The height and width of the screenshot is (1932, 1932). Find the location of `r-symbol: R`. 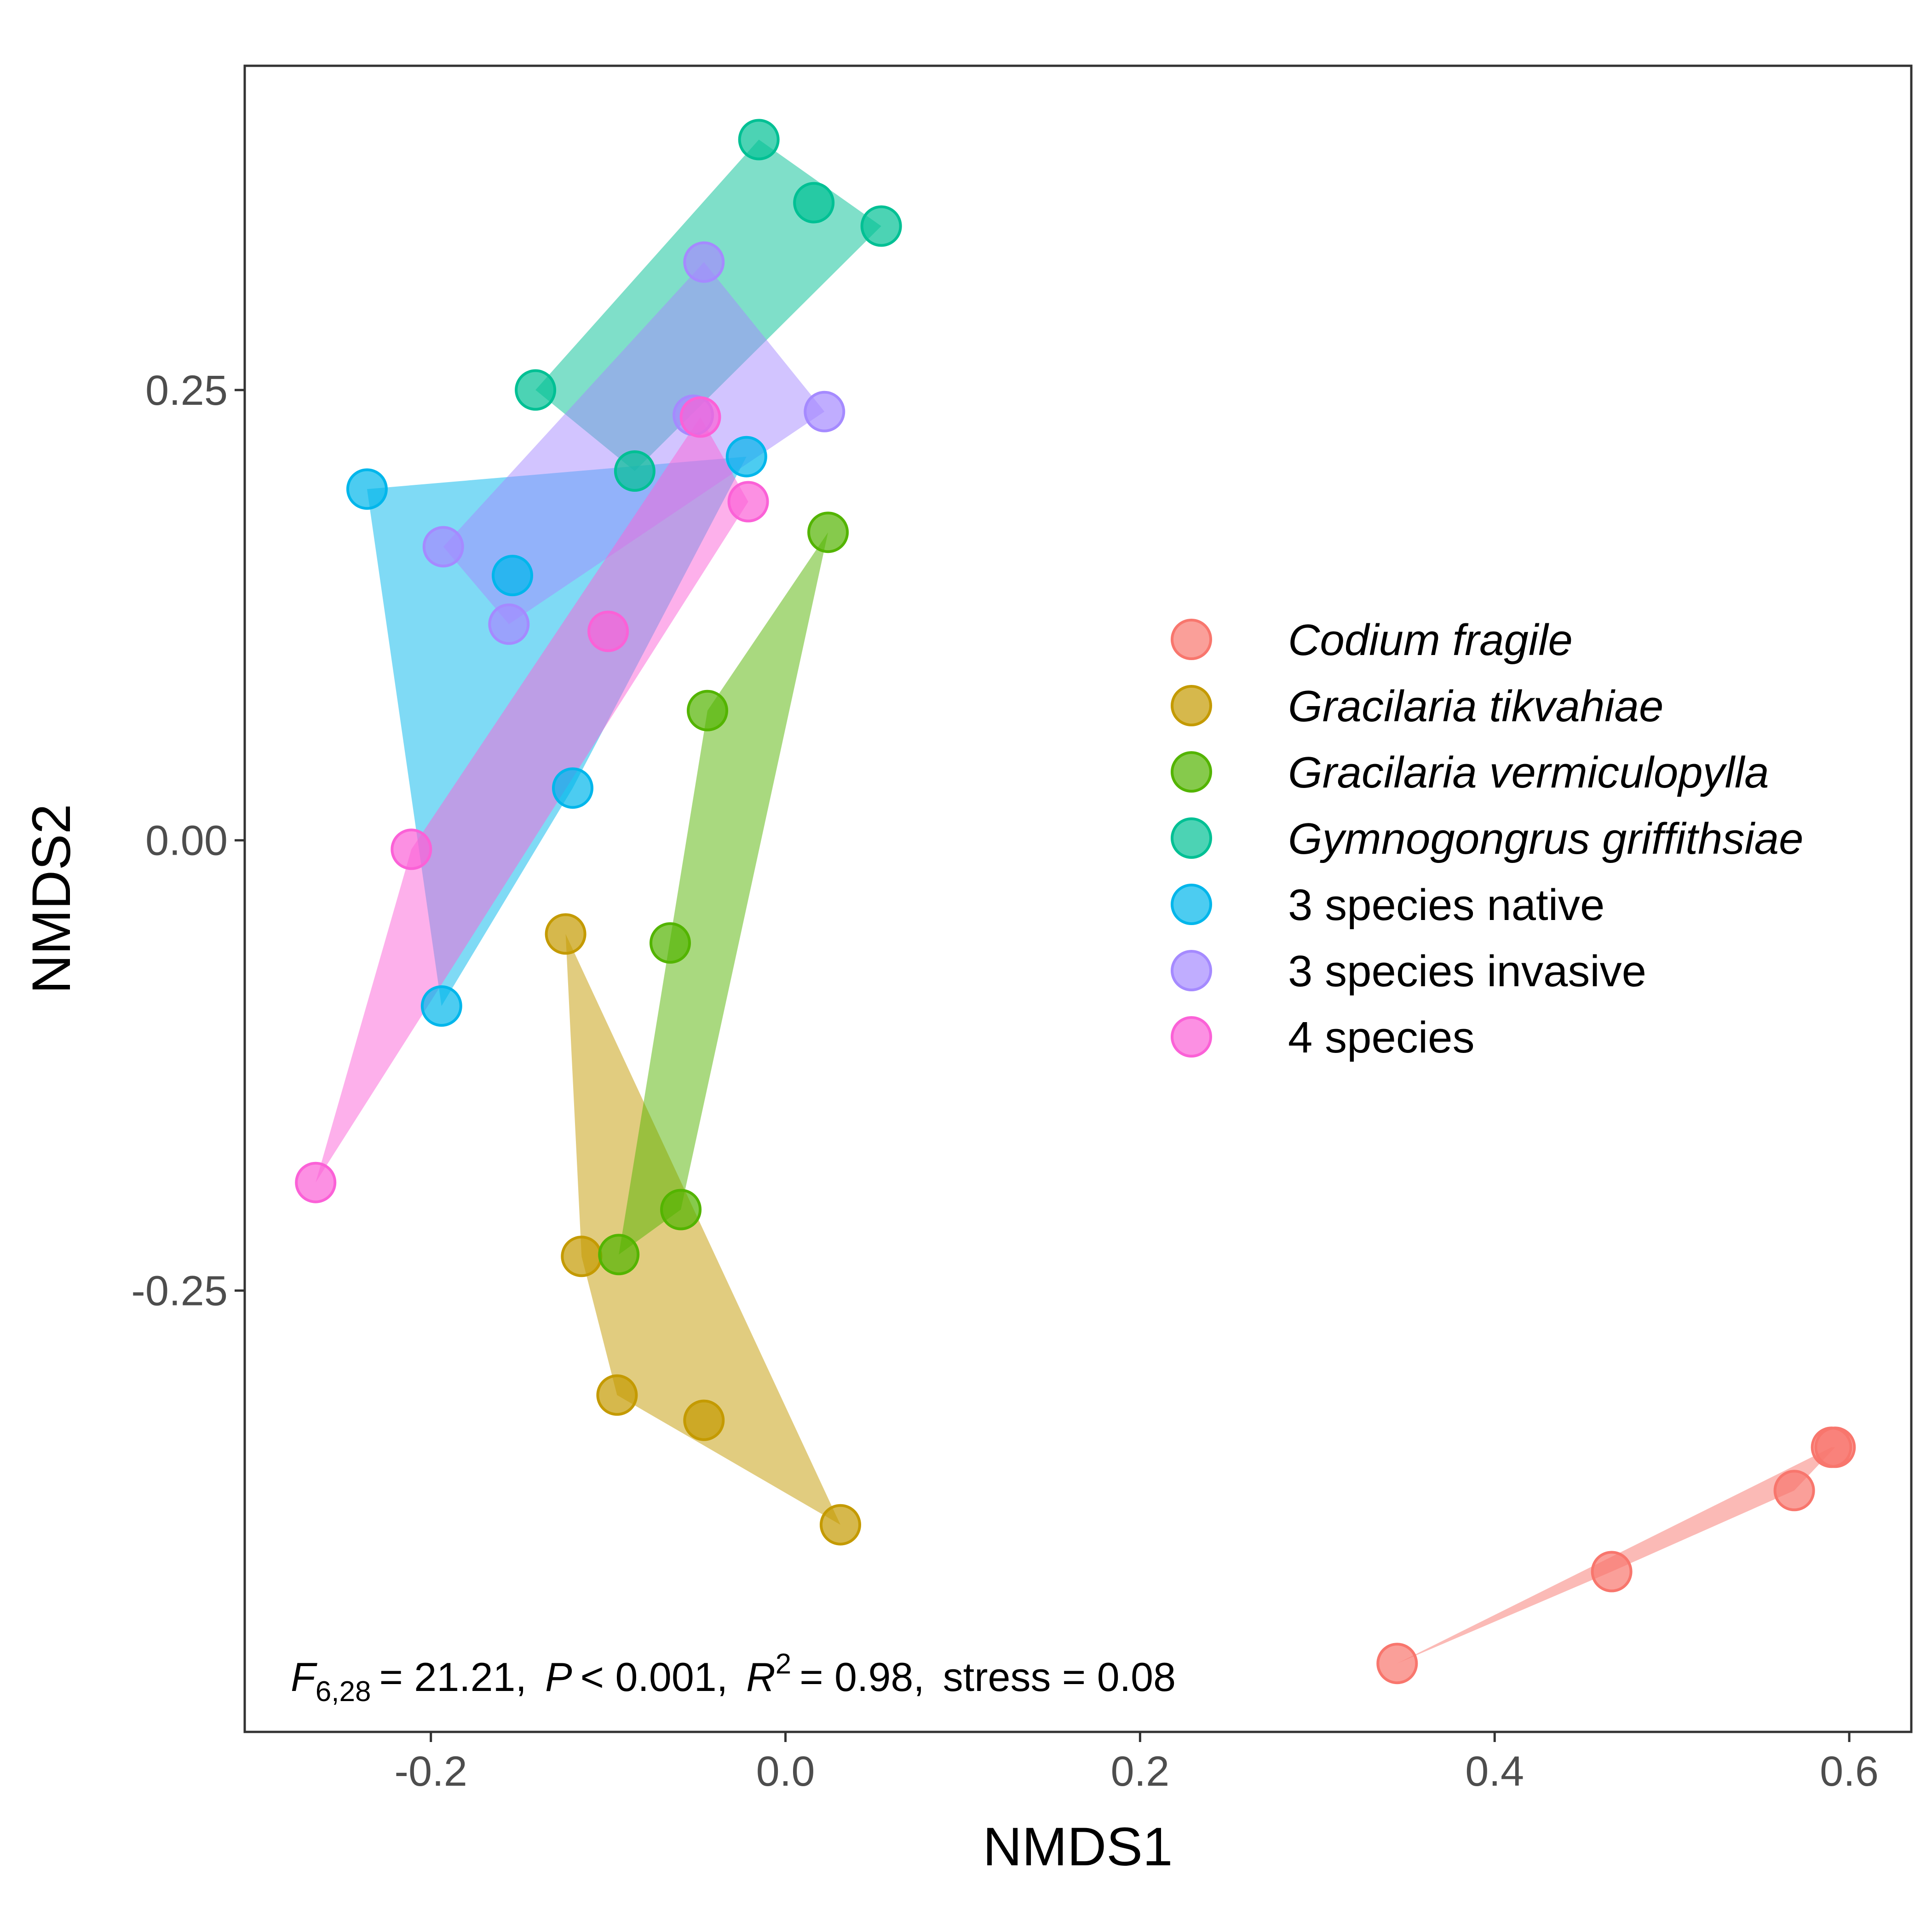

r-symbol: R is located at coordinates (761, 1677).